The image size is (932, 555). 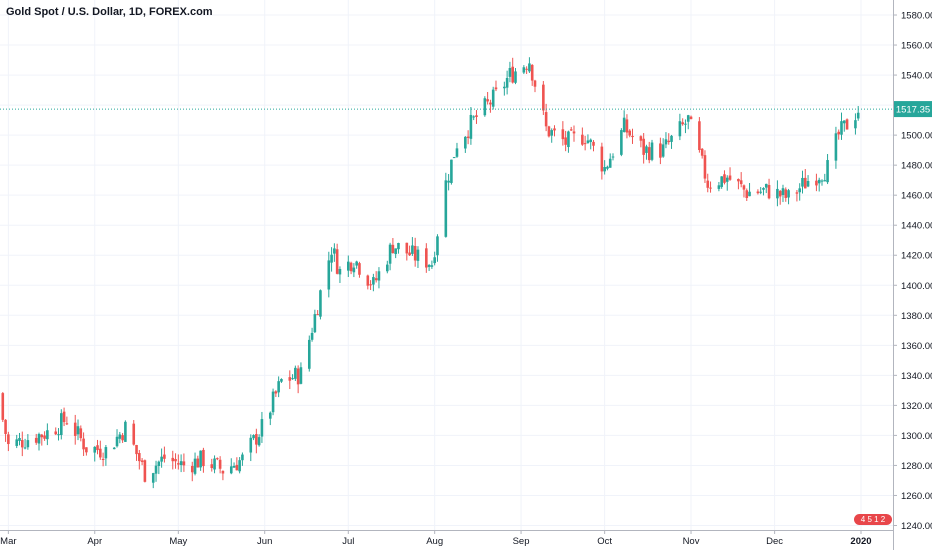 What do you see at coordinates (774, 541) in the screenshot?
I see `x-tick-label: Dec` at bounding box center [774, 541].